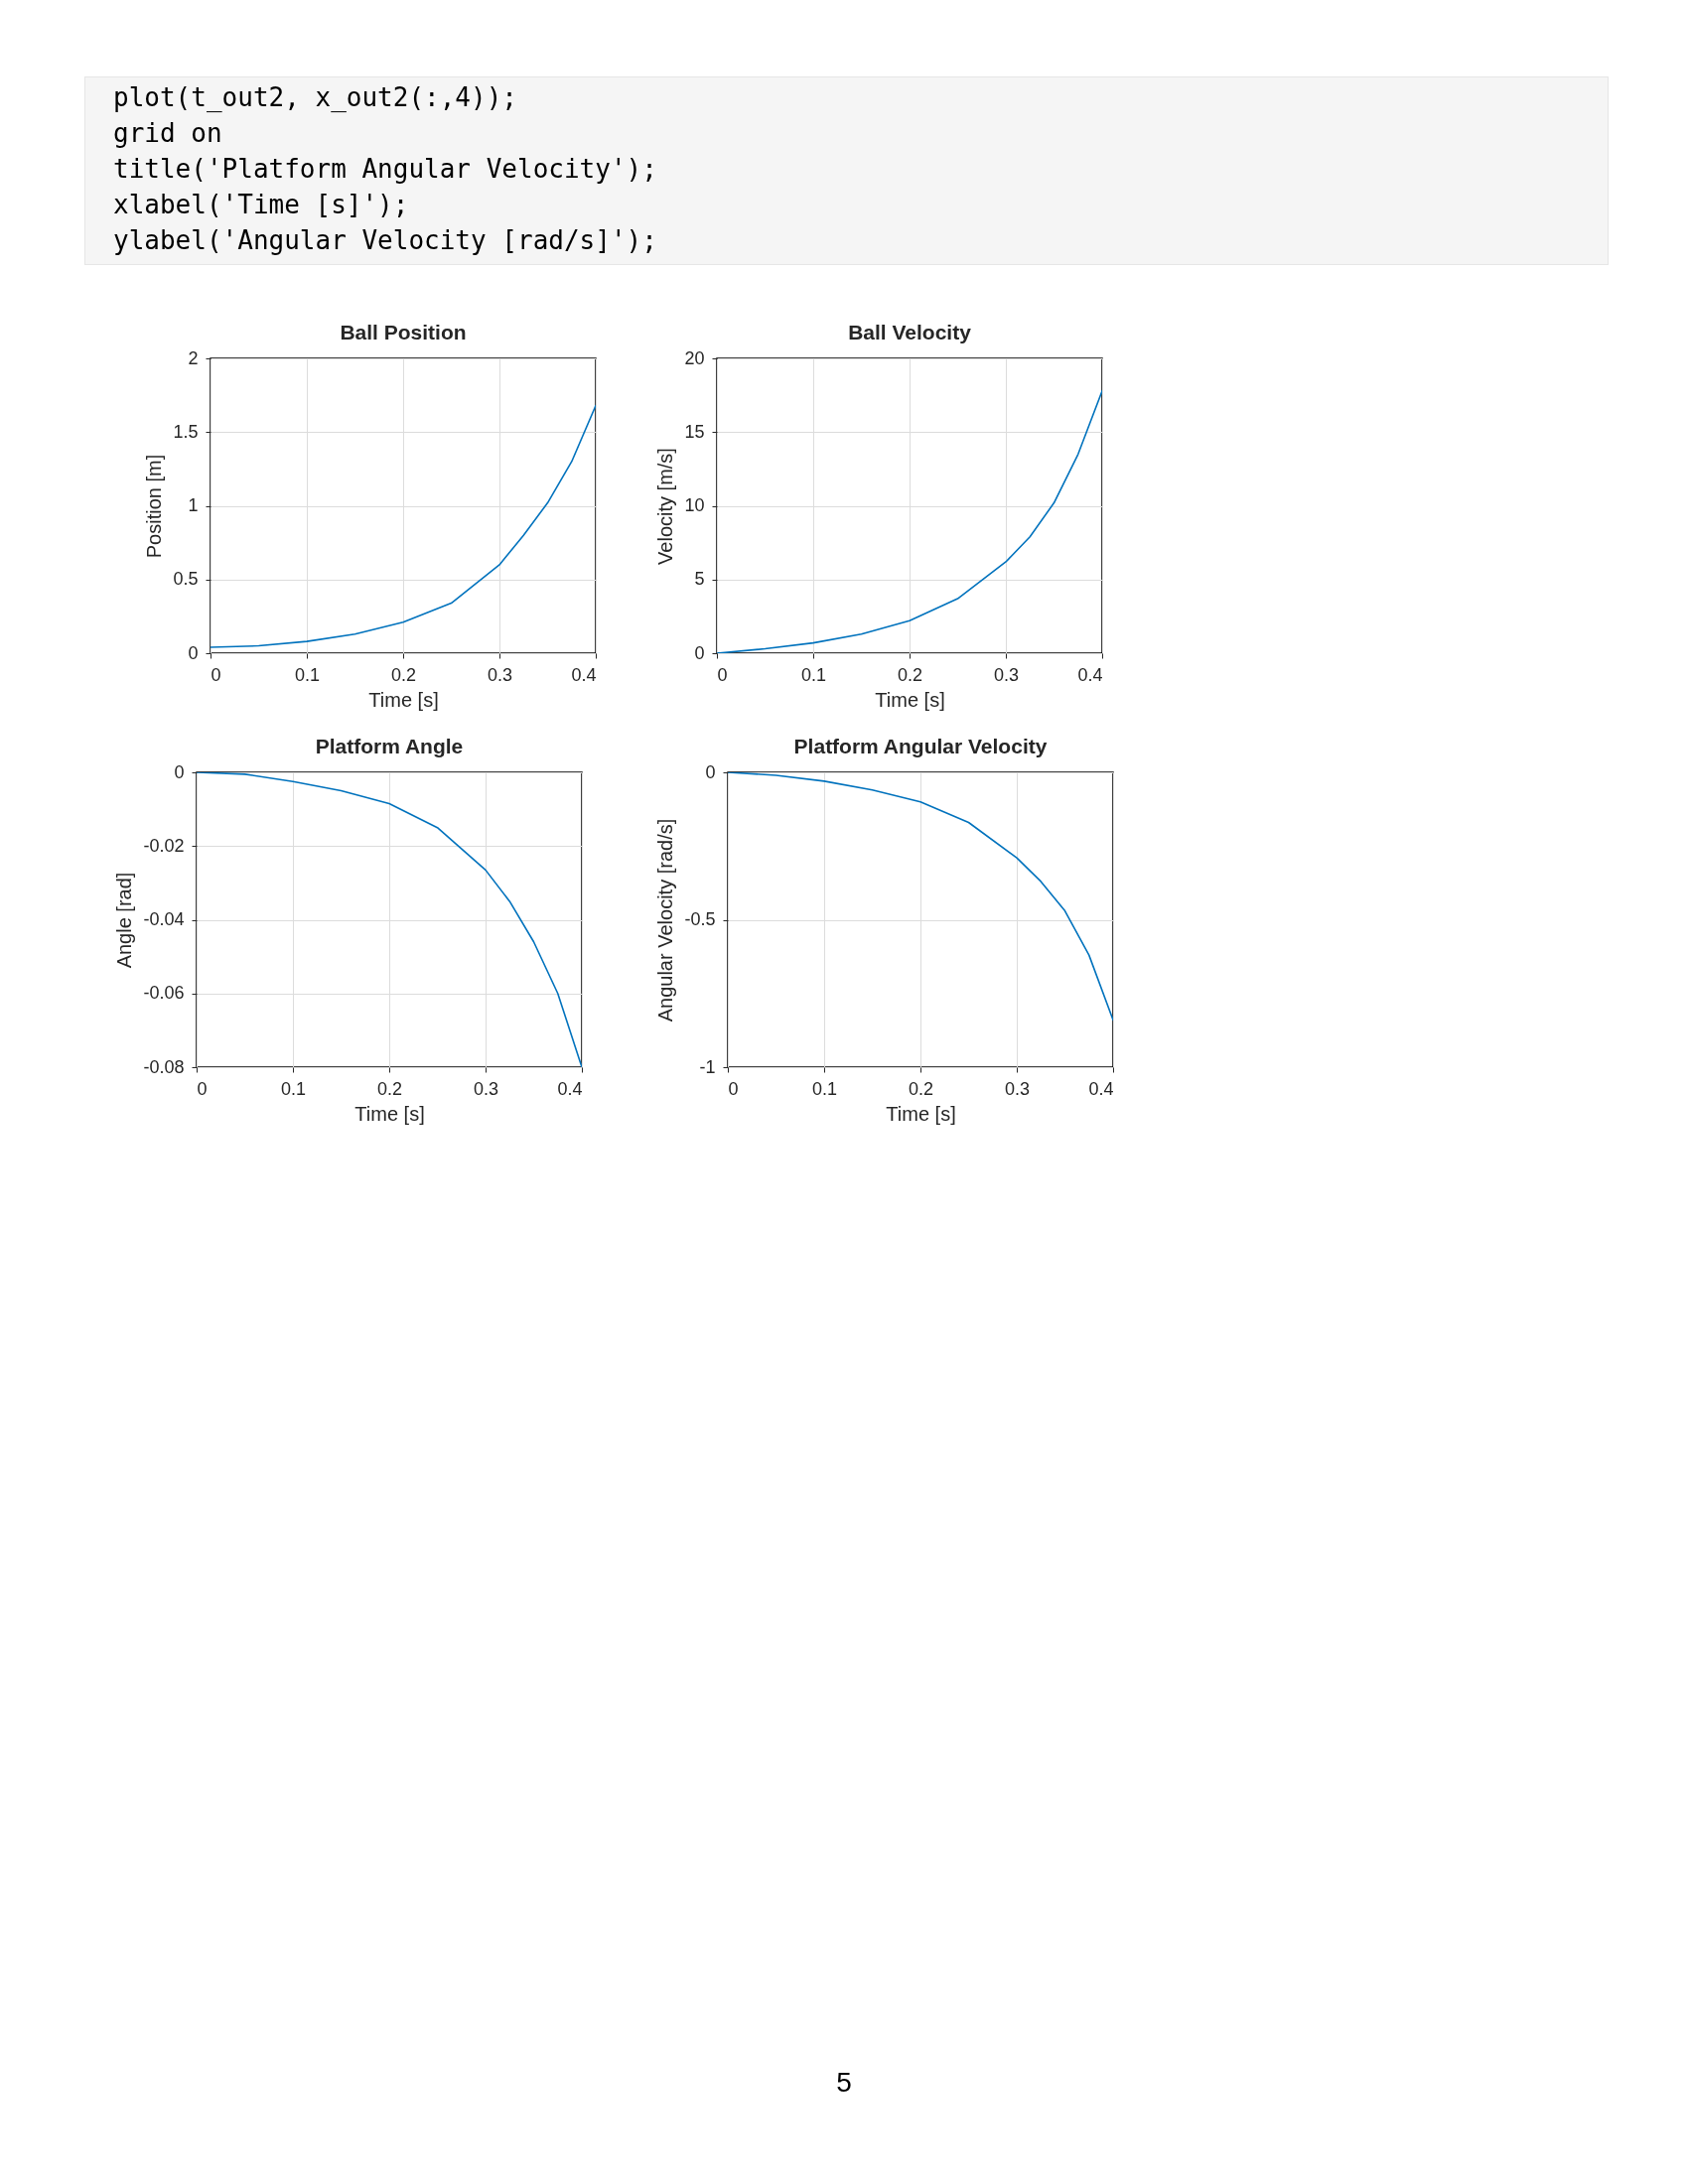 This screenshot has width=1688, height=2184. Describe the element at coordinates (385, 240) in the screenshot. I see `text: ylabel('Angular Velocity [rad/s]');` at that location.